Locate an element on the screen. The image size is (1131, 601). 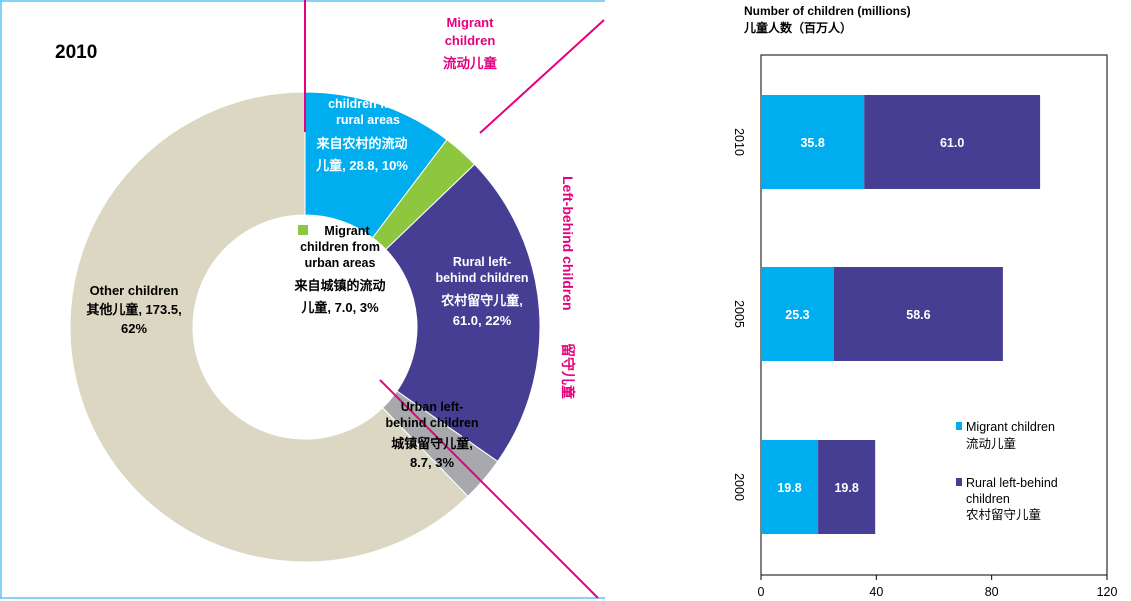
bar-2000-migrant is located at coordinates (790, 487).